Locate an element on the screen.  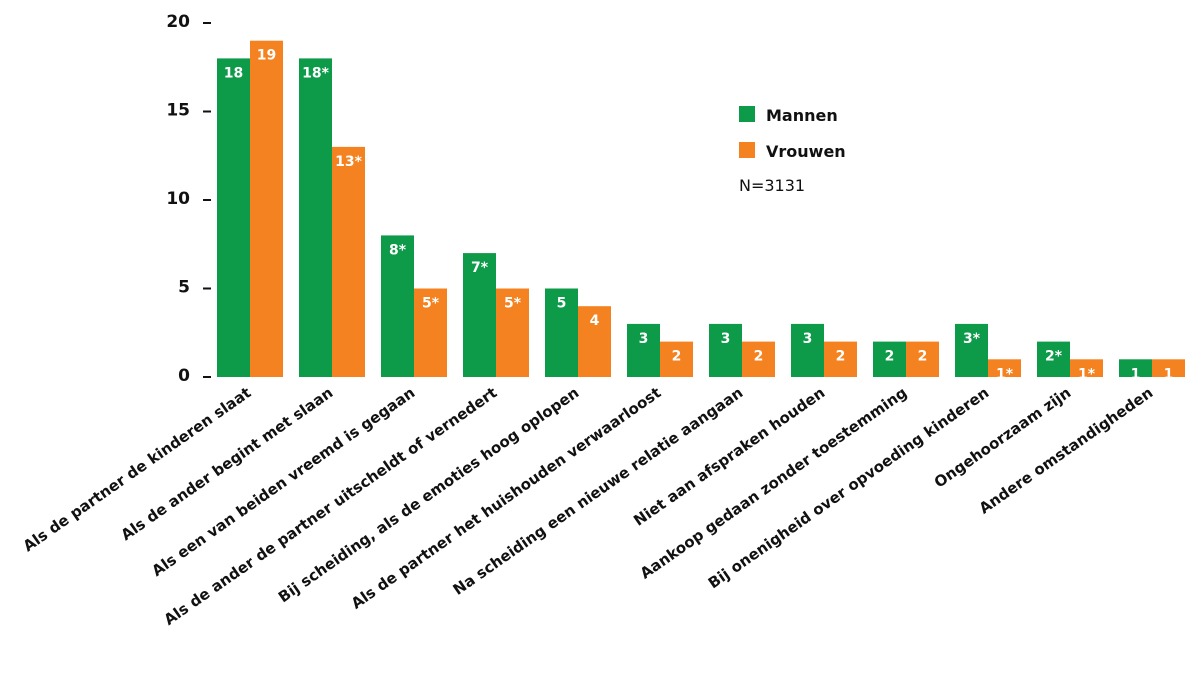
legend-label-mannen: Mannen is located at coordinates (802, 115).